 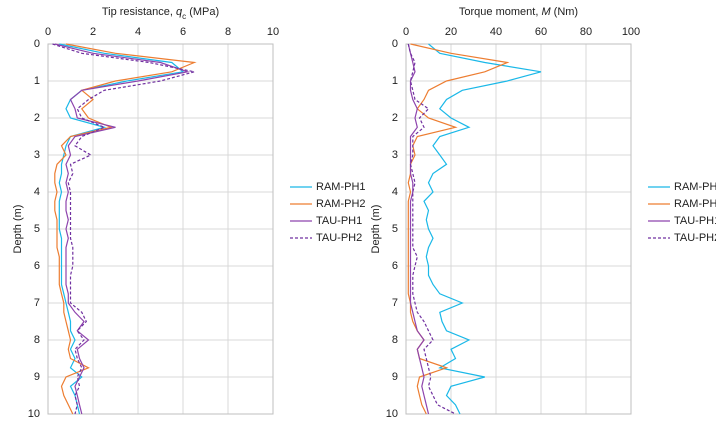 What do you see at coordinates (273, 32) in the screenshot?
I see `x-tick-label: 10` at bounding box center [273, 32].